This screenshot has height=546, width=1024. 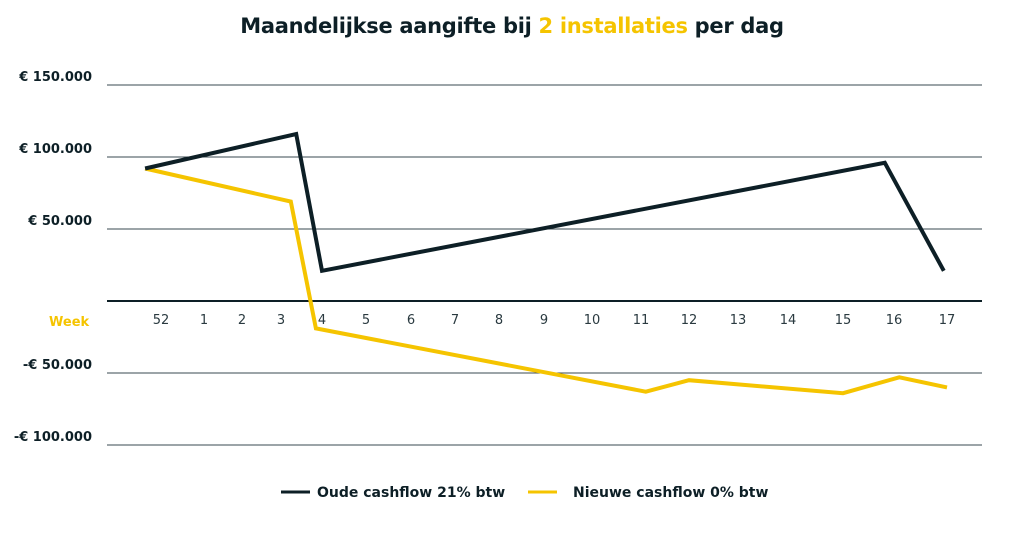 I want to click on x-tick-label: 6, so click(x=411, y=320).